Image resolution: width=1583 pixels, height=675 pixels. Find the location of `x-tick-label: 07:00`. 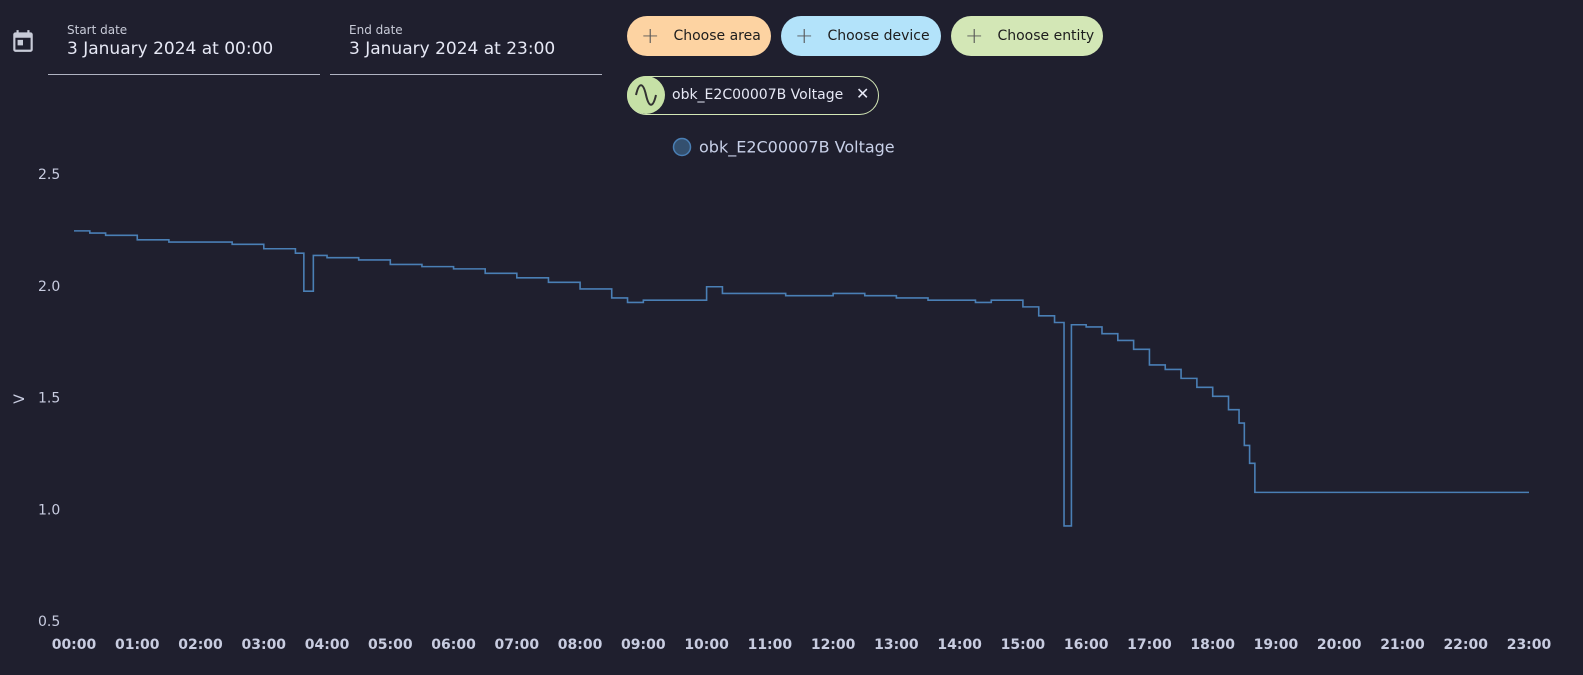

x-tick-label: 07:00 is located at coordinates (517, 645).